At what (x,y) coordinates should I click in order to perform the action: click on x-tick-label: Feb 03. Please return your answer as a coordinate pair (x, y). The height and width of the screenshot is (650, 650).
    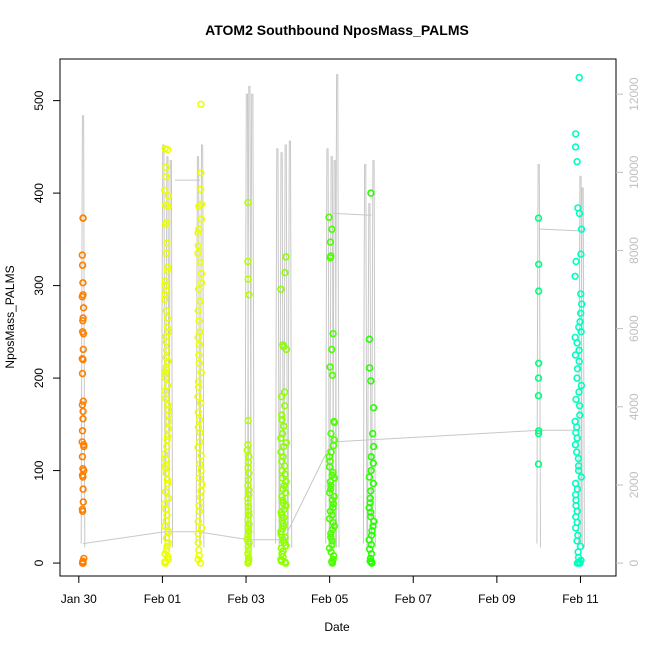
    Looking at the image, I should click on (246, 599).